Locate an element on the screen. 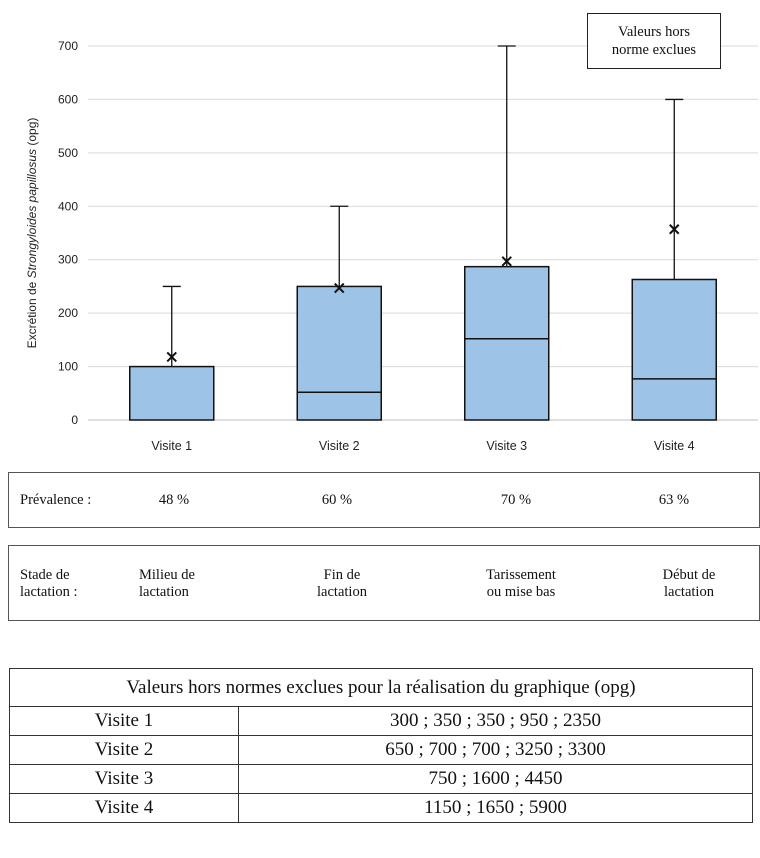 This screenshot has width=760, height=858. y-tick-label: 100 is located at coordinates (68, 367).